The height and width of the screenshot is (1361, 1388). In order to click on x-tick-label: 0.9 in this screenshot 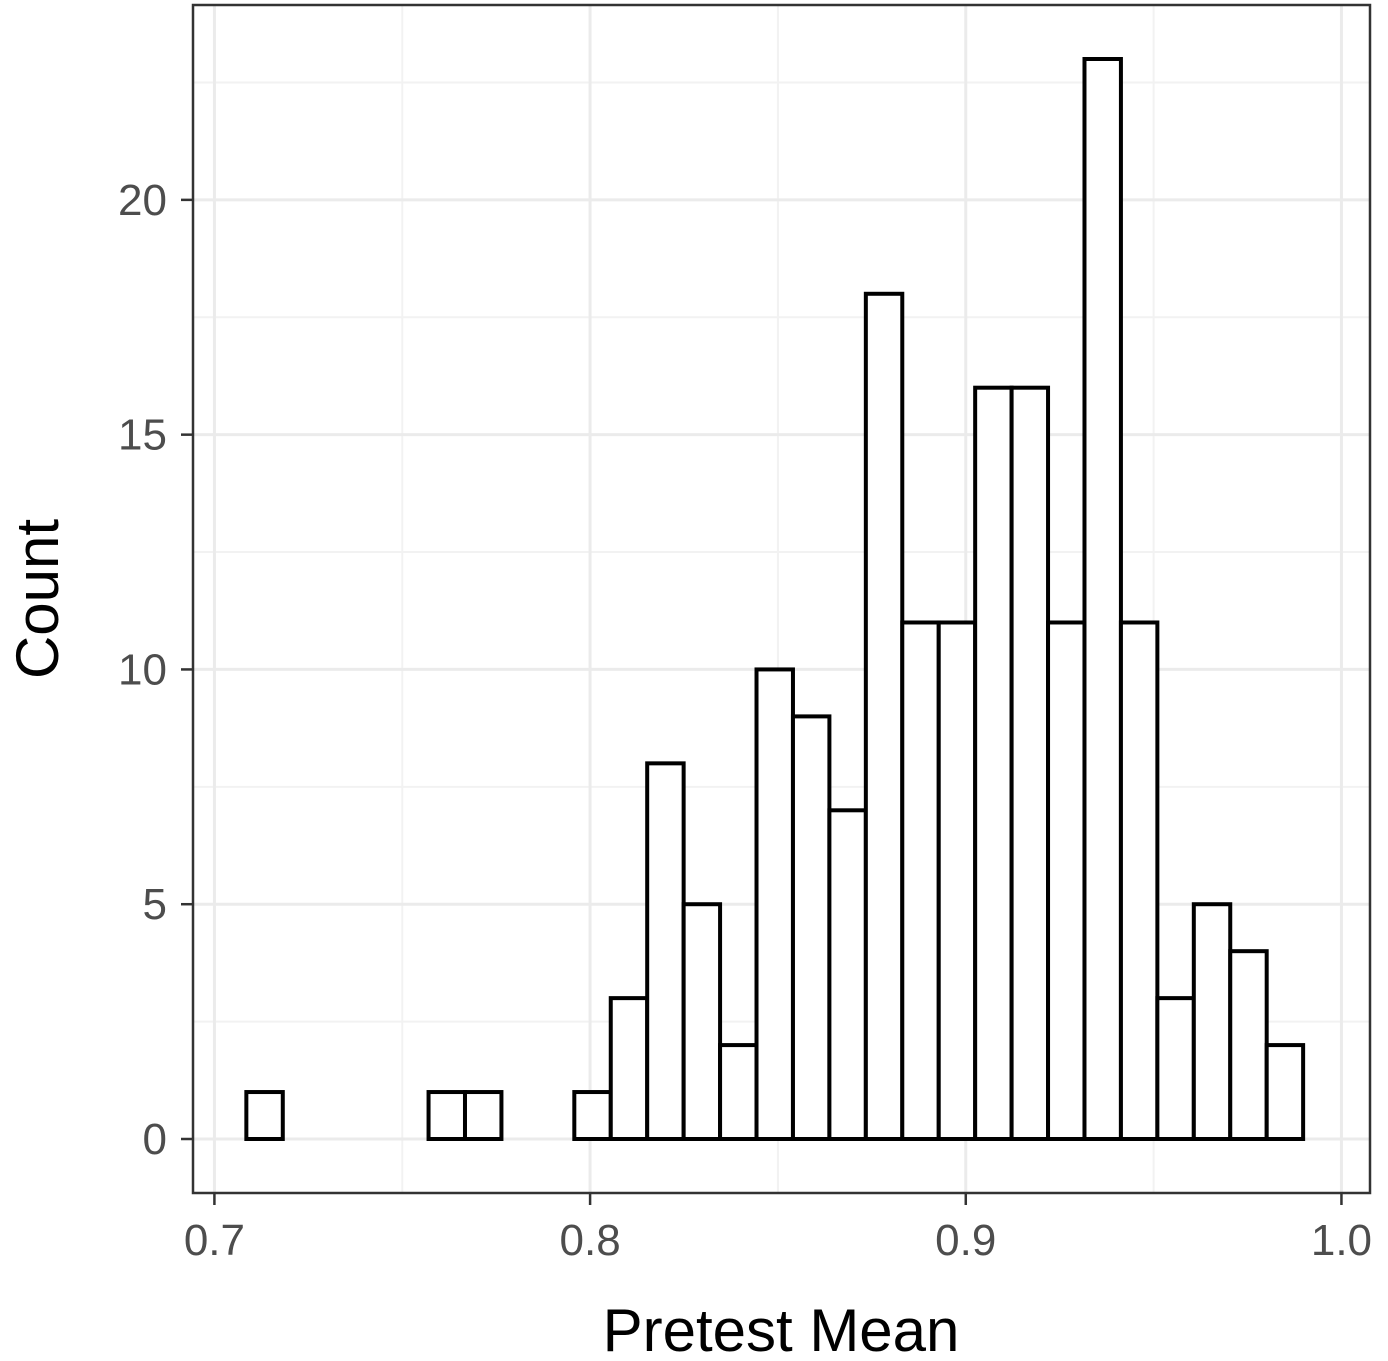, I will do `click(965, 1240)`.